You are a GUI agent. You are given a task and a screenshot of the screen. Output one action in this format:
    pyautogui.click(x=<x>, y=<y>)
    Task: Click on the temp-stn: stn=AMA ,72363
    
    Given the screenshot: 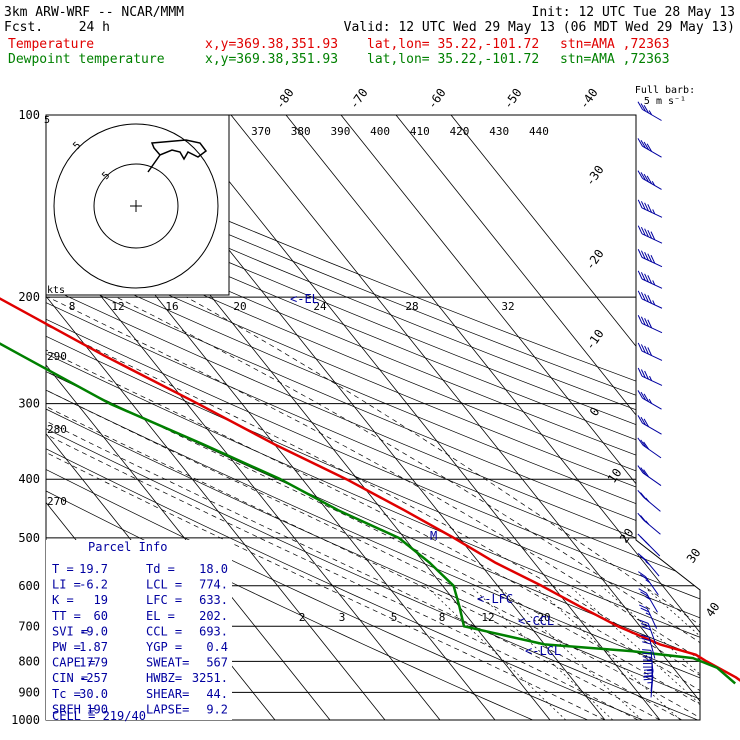 What is the action you would take?
    pyautogui.click(x=615, y=44)
    